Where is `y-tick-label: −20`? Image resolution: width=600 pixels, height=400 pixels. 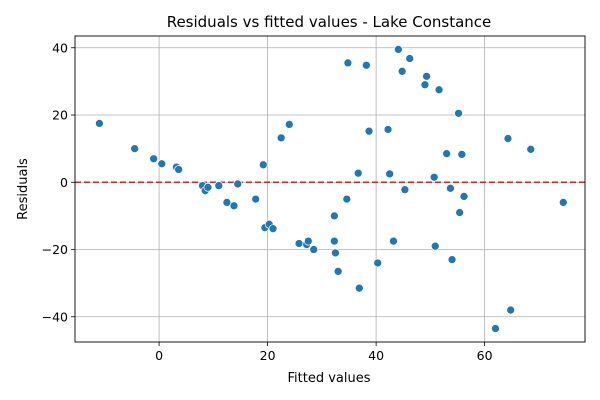 y-tick-label: −20 is located at coordinates (55, 249).